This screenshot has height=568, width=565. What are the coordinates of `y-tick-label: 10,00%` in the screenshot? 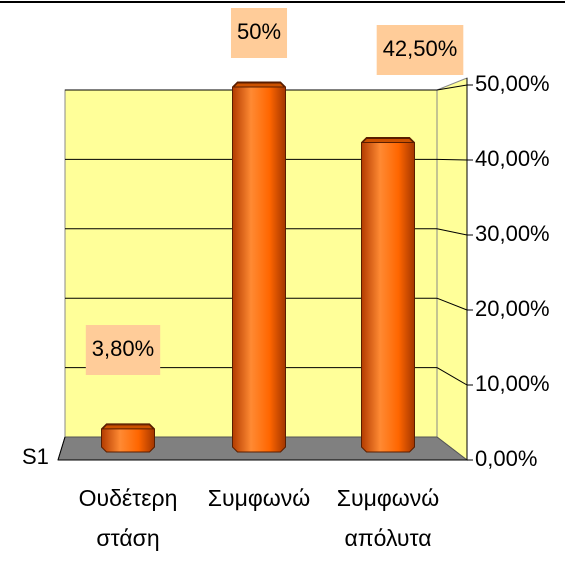 It's located at (512, 383).